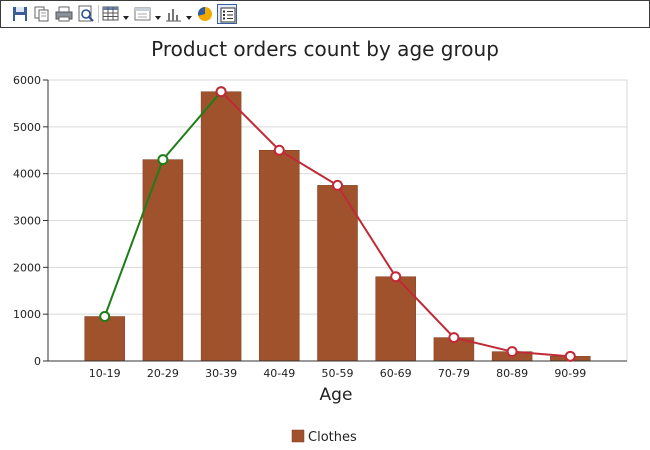  I want to click on copy-icon, so click(41, 14).